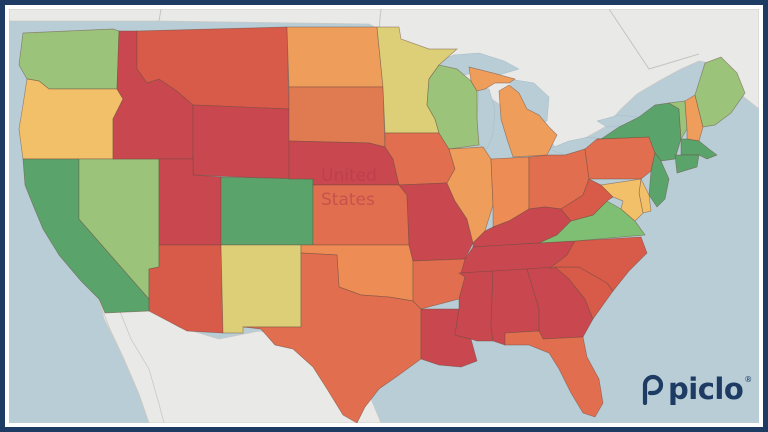 The height and width of the screenshot is (432, 768). What do you see at coordinates (348, 200) in the screenshot?
I see `country-label-line2: States` at bounding box center [348, 200].